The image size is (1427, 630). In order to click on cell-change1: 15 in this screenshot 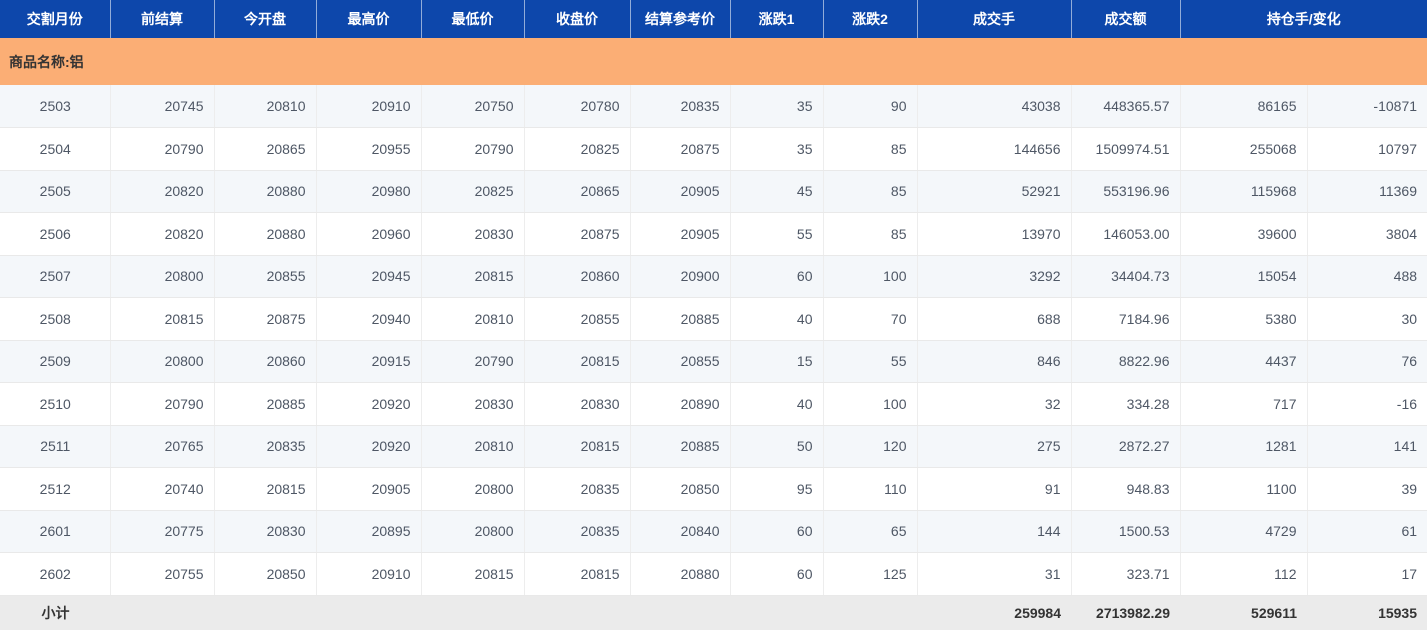, I will do `click(777, 361)`.